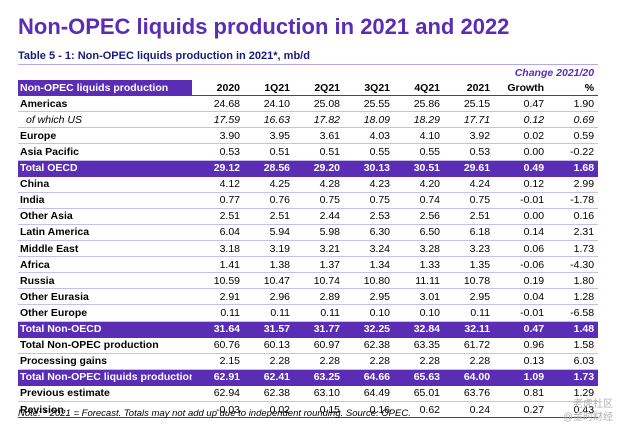  Describe the element at coordinates (587, 417) in the screenshot. I see `watermark-line: @金时财经` at that location.